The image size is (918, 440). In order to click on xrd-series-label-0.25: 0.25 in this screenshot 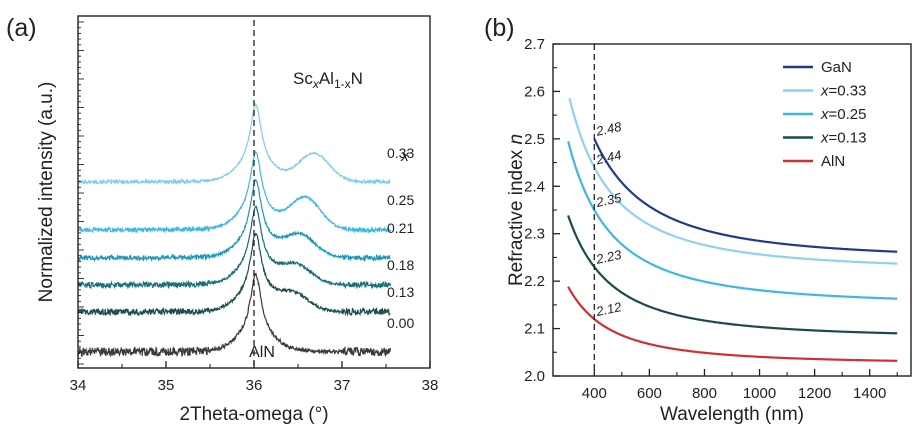, I will do `click(400, 200)`.